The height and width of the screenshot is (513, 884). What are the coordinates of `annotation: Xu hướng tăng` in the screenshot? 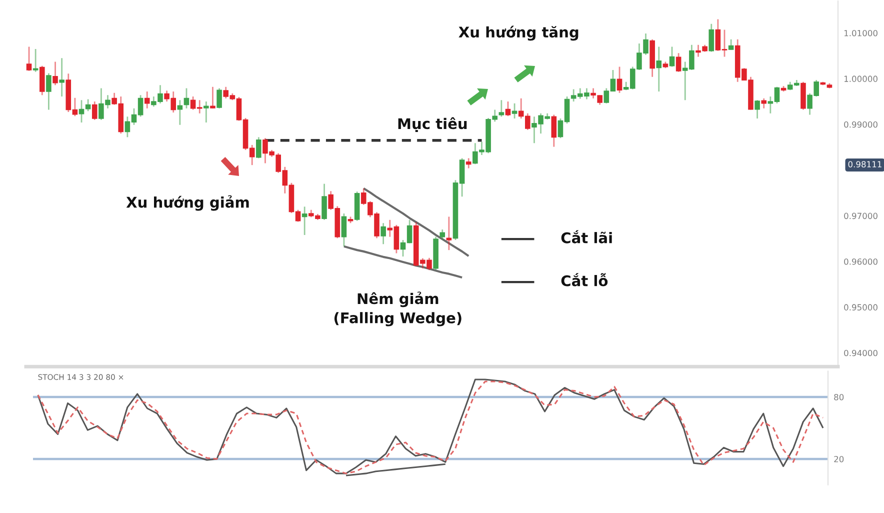 It's located at (518, 33).